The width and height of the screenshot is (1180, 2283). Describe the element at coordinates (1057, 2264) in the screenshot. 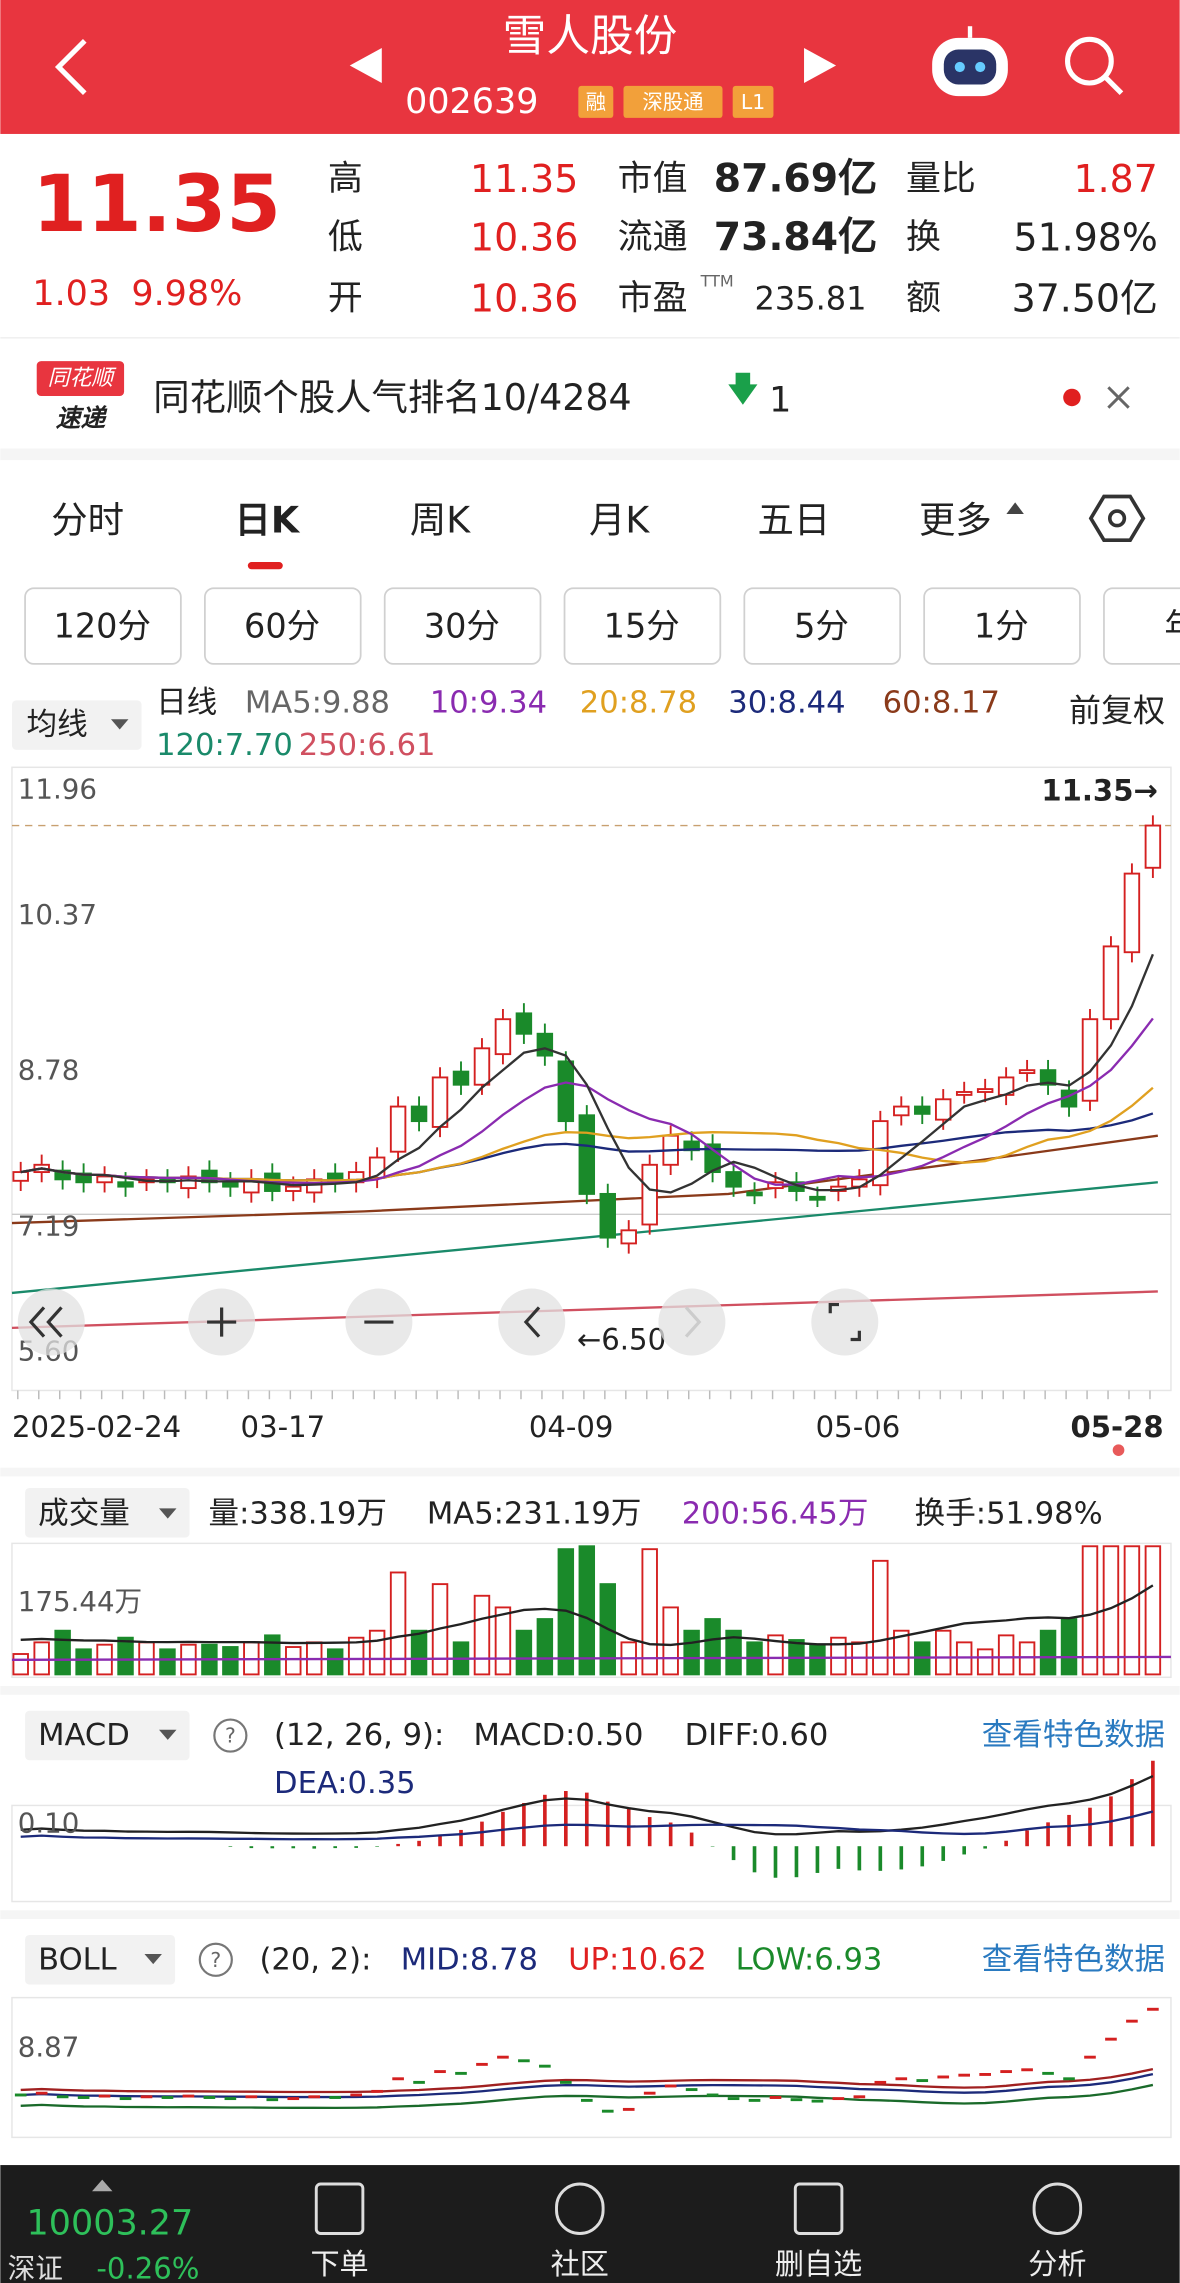

I see `bottom-tab: 分析` at that location.